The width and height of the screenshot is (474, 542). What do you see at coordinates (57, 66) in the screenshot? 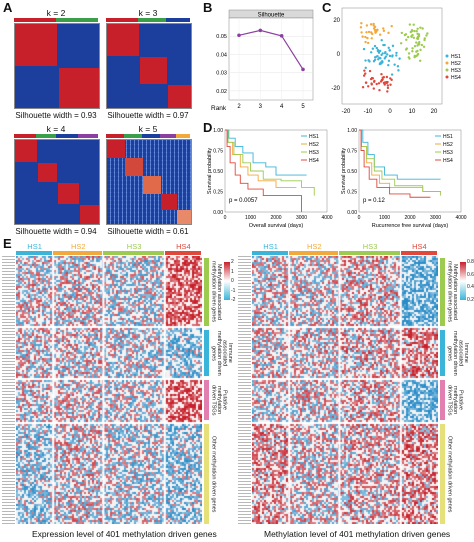
I see `consensus-matrix-k2` at bounding box center [57, 66].